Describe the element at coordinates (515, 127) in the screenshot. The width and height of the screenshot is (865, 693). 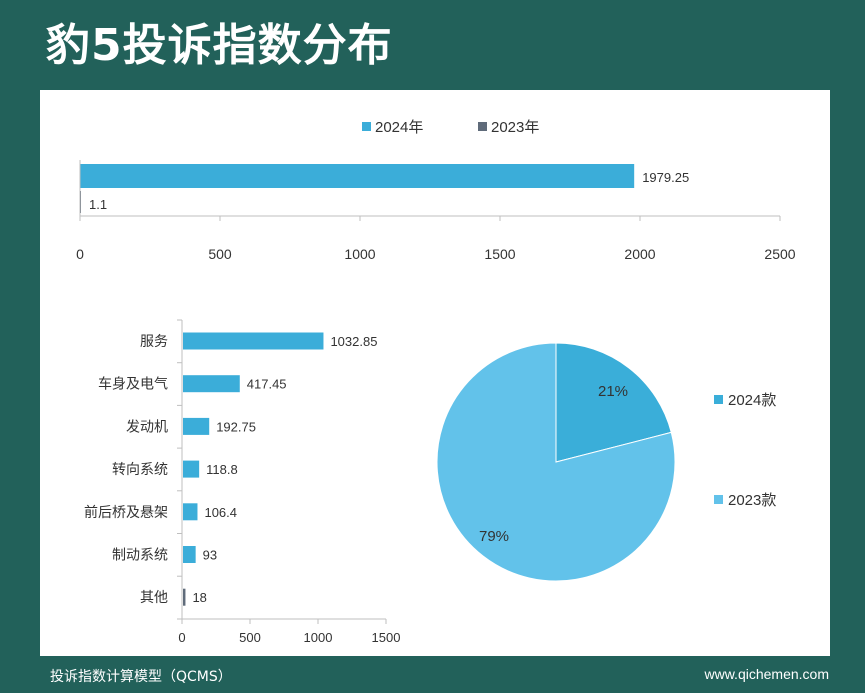
I see `legend-label-2023: 2023年` at that location.